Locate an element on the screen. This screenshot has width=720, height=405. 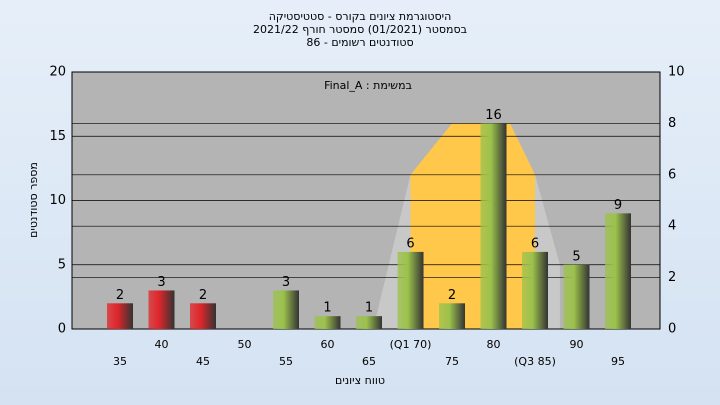
y-tick-label: 10 is located at coordinates (57, 200).